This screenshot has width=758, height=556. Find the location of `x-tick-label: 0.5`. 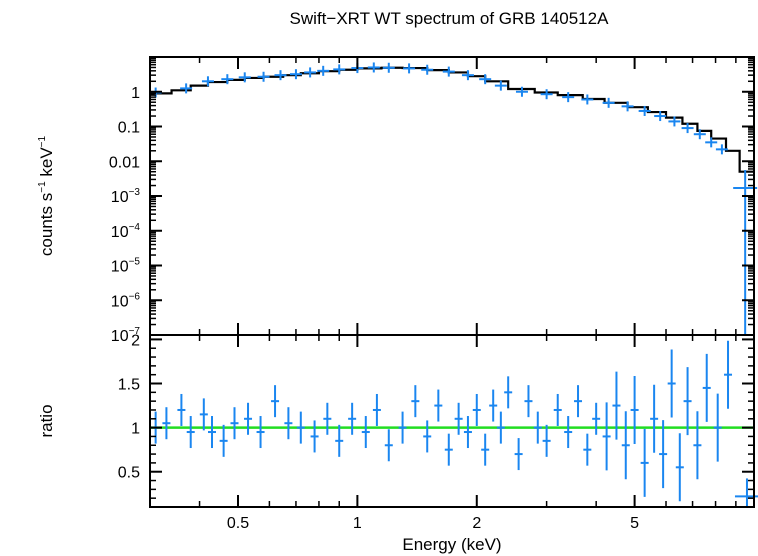

x-tick-label: 0.5 is located at coordinates (238, 523).